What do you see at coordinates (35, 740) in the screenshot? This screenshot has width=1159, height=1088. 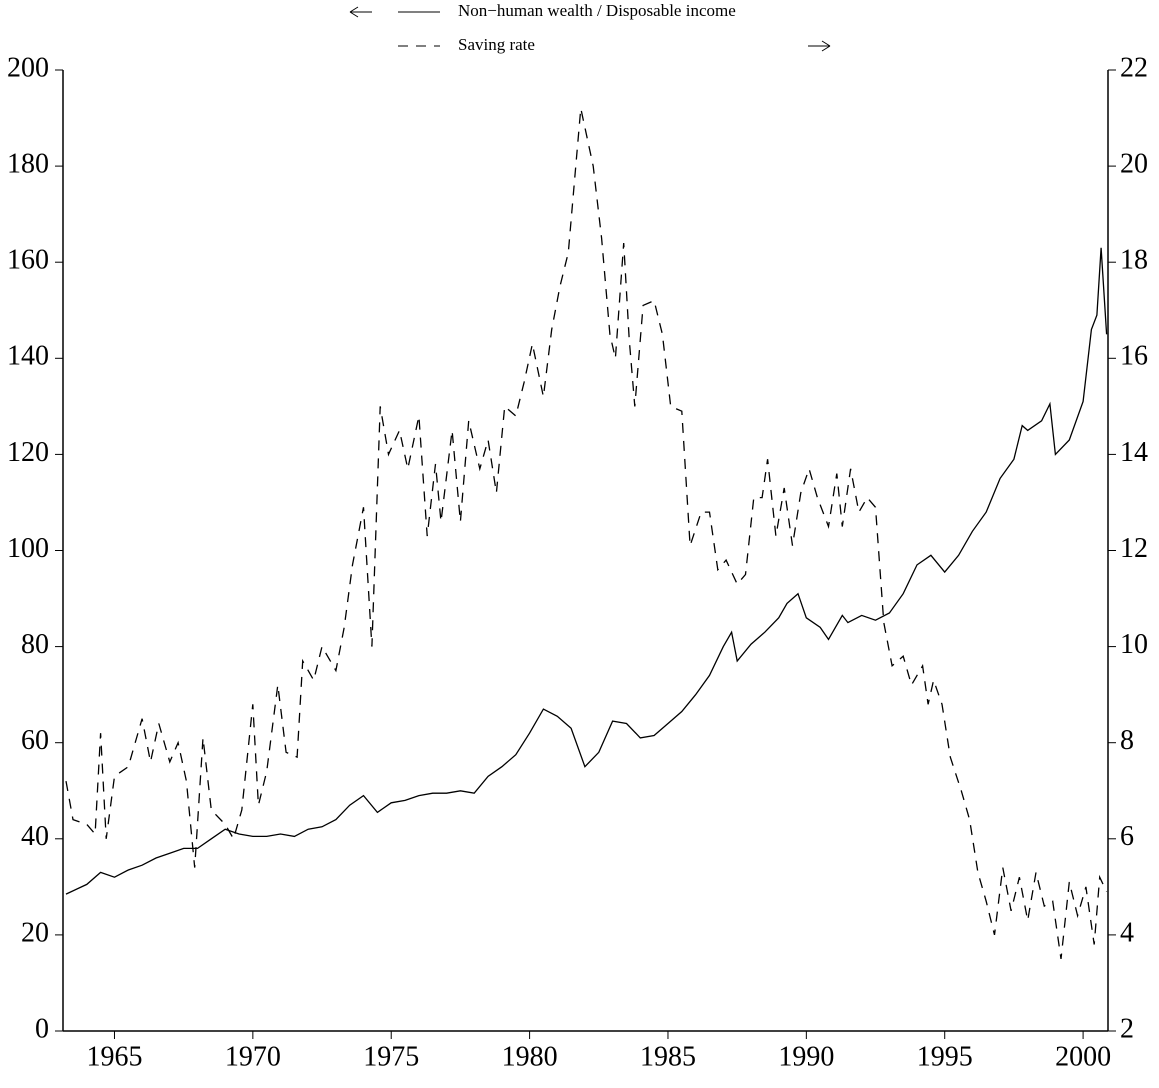 I see `y-tick-label: 60` at bounding box center [35, 740].